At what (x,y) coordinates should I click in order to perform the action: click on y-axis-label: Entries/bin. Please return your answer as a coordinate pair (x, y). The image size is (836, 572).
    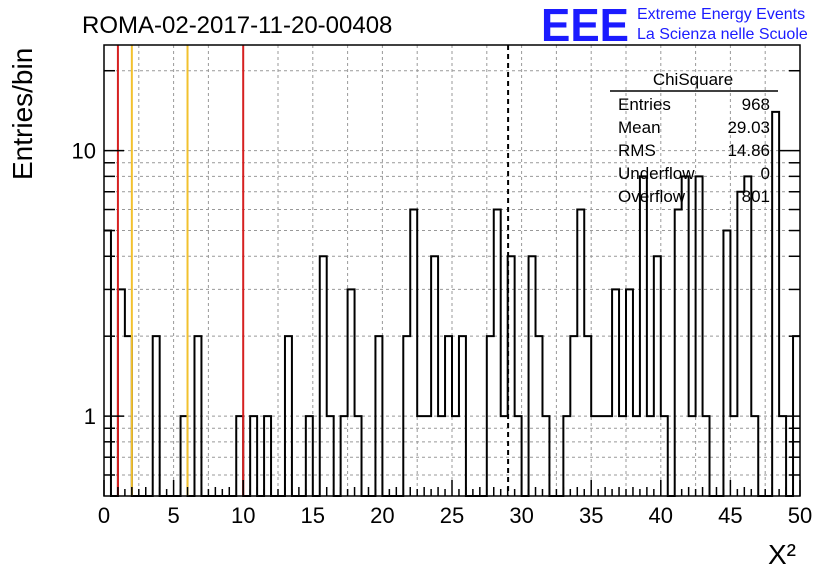
    Looking at the image, I should click on (22, 114).